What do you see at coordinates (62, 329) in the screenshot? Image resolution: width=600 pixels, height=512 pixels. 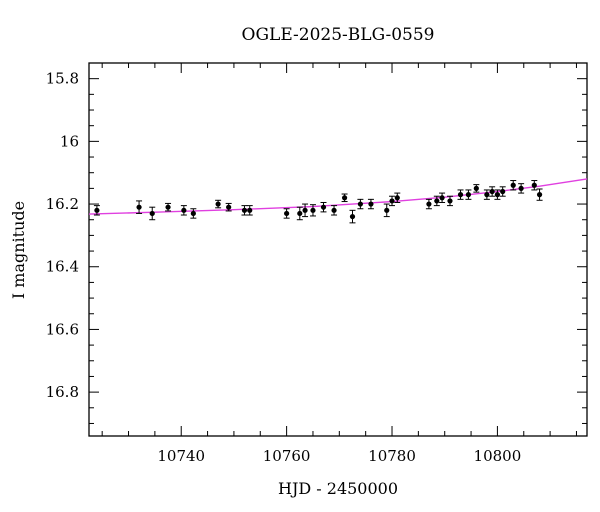 I see `y-tick-label: 16.6` at bounding box center [62, 329].